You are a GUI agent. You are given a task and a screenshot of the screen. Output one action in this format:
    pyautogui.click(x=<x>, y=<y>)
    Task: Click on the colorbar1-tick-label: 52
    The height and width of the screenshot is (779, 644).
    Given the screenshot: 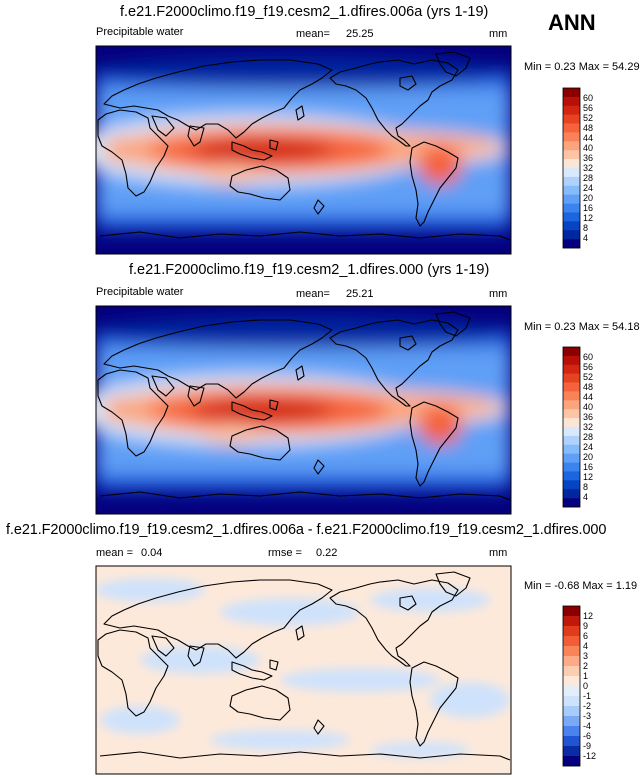 What is the action you would take?
    pyautogui.click(x=588, y=118)
    